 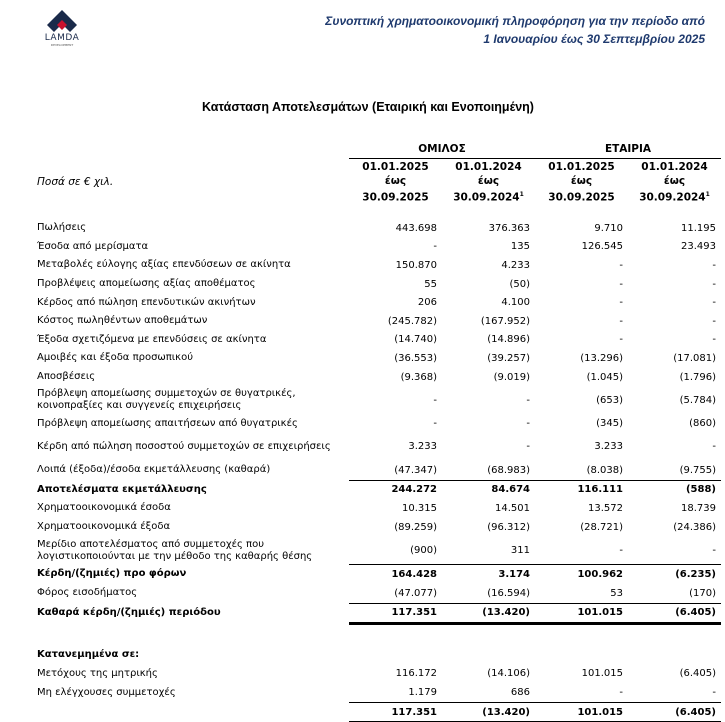 What do you see at coordinates (698, 508) in the screenshot?
I see `row-value-col-4: 18.739` at bounding box center [698, 508].